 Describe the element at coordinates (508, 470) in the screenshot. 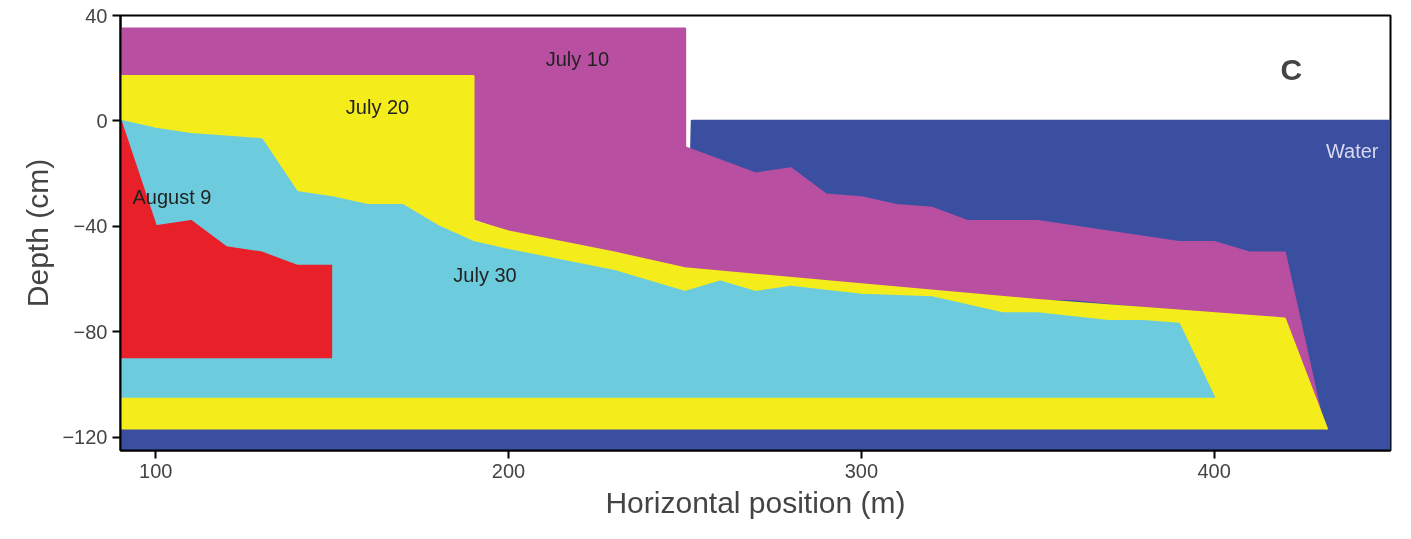

I see `x-tick-label: 200` at that location.